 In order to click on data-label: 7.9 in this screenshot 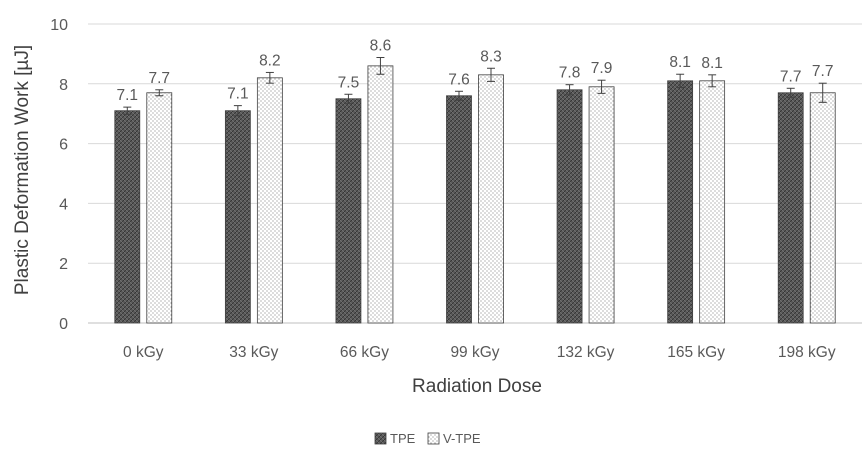, I will do `click(602, 68)`.